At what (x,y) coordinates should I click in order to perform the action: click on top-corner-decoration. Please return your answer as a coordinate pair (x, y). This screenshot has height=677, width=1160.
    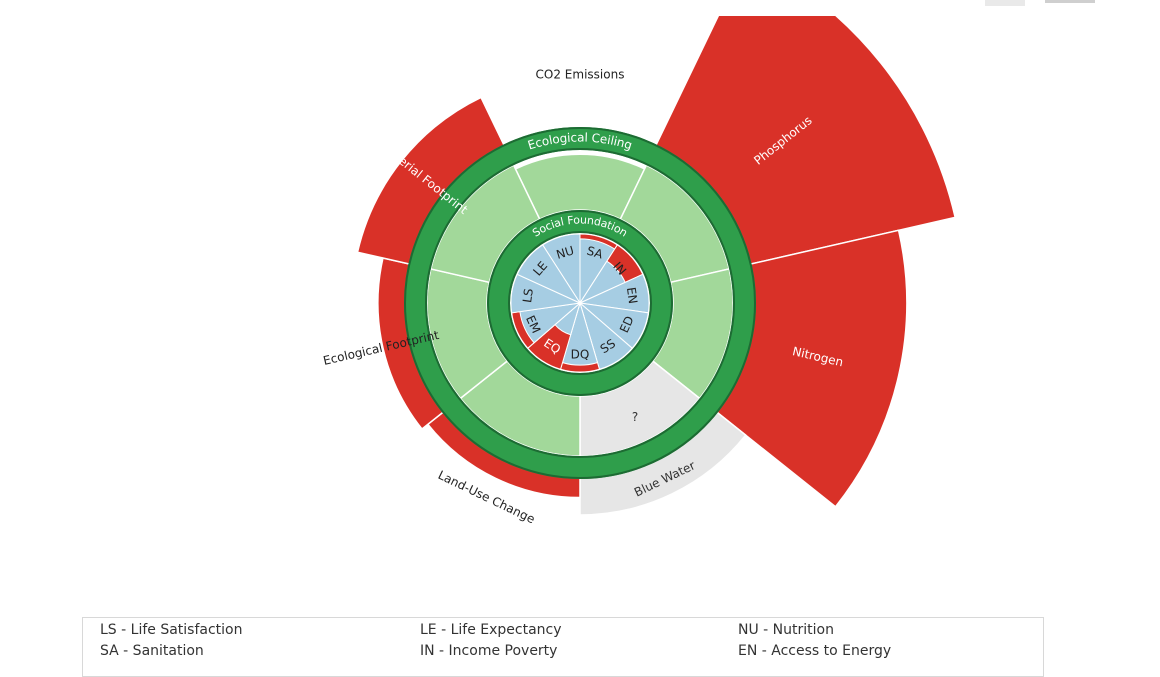
    Looking at the image, I should click on (1040, 3).